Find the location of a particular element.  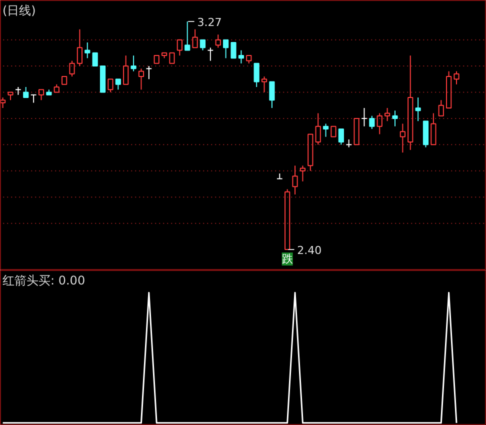

annotation: 2.40 is located at coordinates (309, 251).